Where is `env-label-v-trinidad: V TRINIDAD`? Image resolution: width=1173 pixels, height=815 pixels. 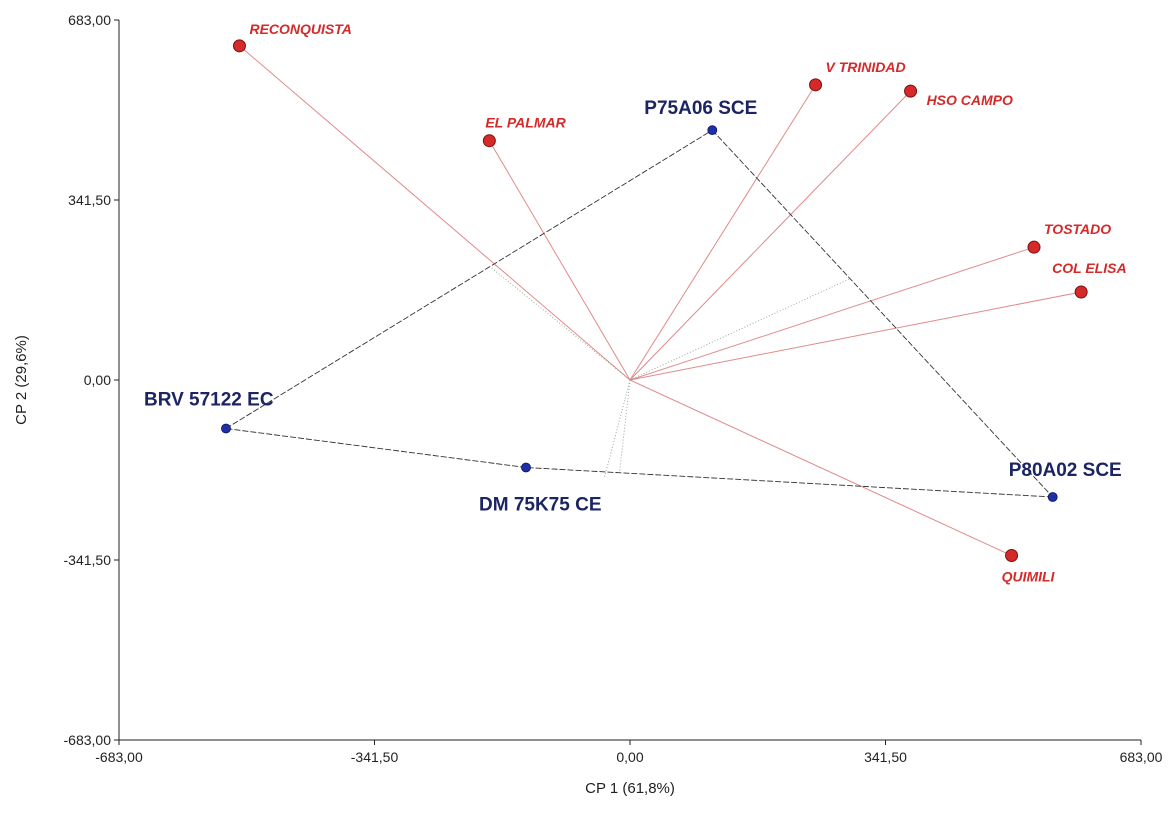
env-label-v-trinidad: V TRINIDAD is located at coordinates (866, 67).